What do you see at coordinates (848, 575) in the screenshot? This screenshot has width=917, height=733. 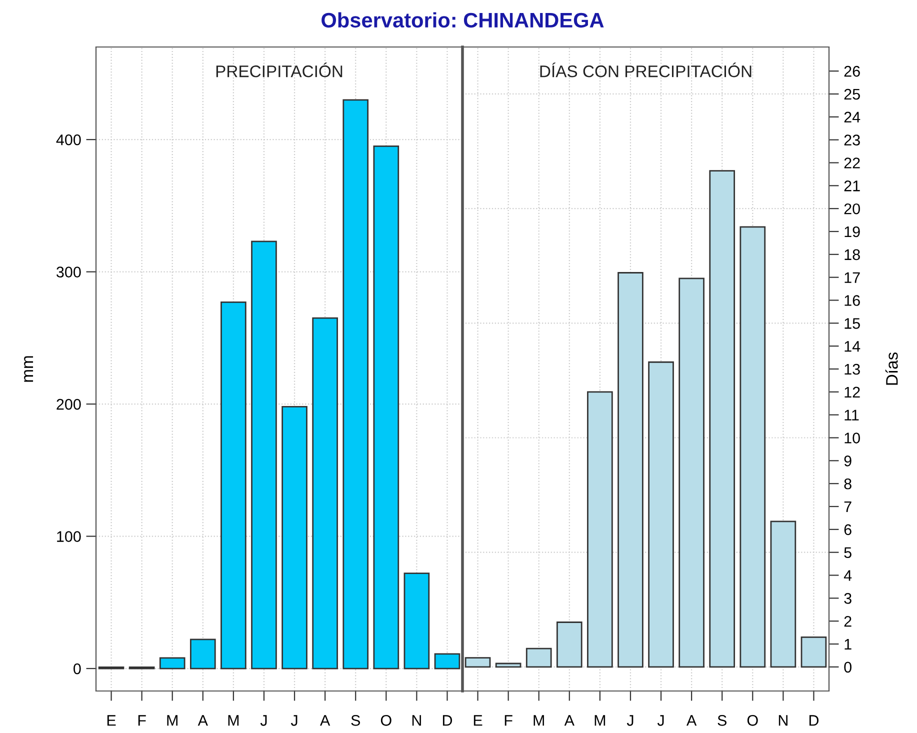 I see `y2-tick-label: 4` at bounding box center [848, 575].